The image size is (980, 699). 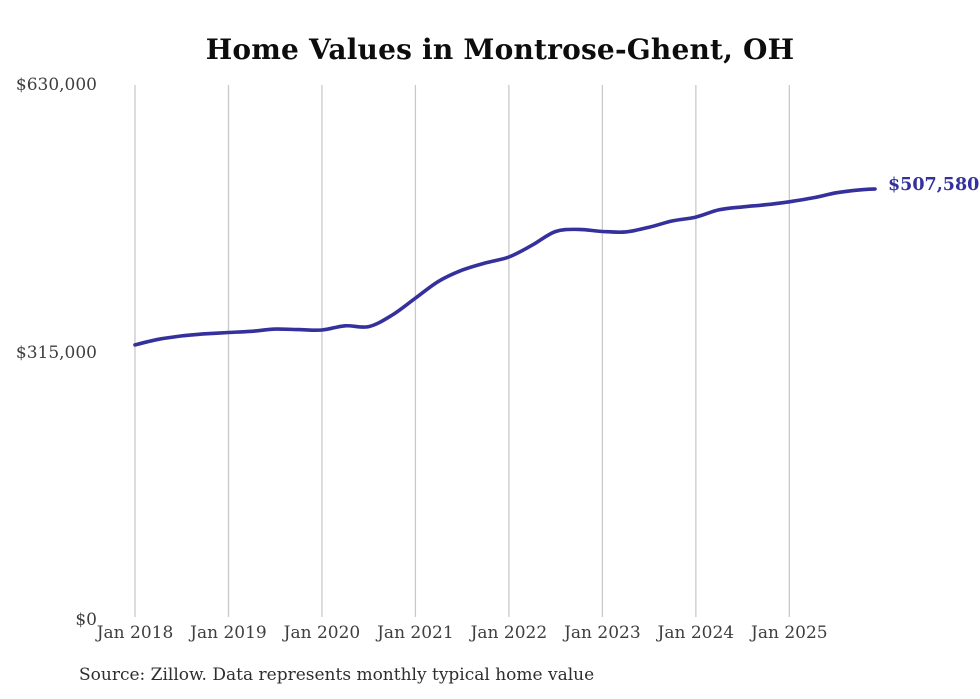 I want to click on y-tick-0: $0, so click(x=86, y=620).